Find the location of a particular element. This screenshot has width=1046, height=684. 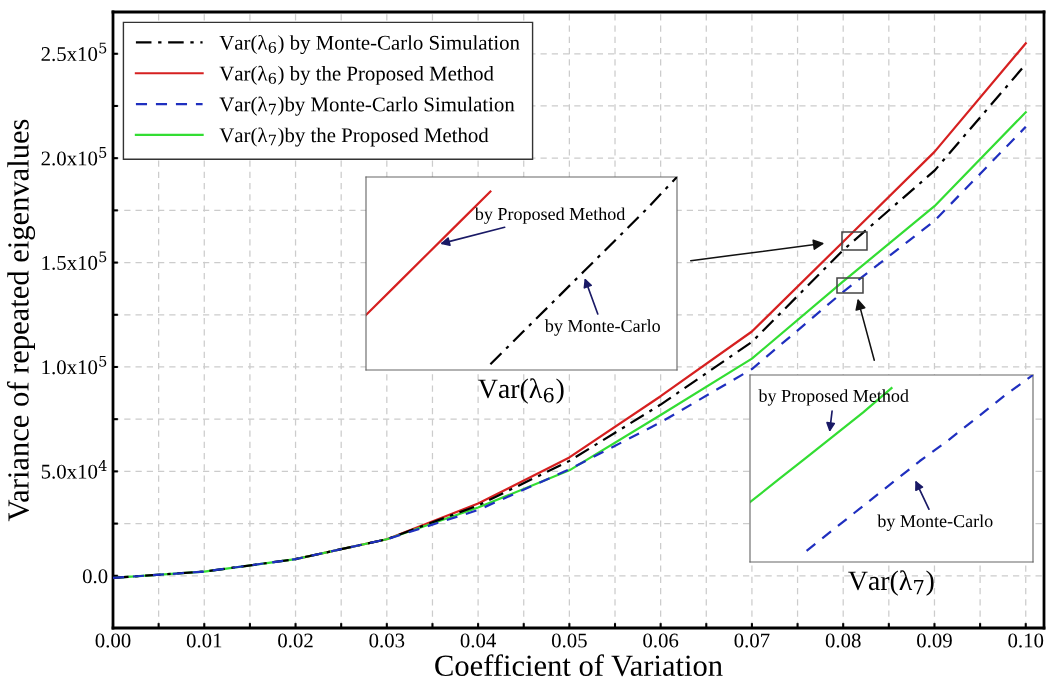

legend-label: Var(λ$_{7}$)by Monte-Carlo Simulation is located at coordinates (367, 106).